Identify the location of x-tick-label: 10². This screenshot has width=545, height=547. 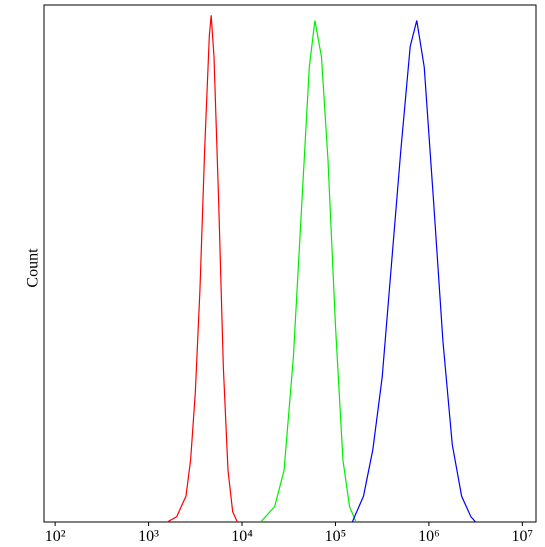
(55, 536).